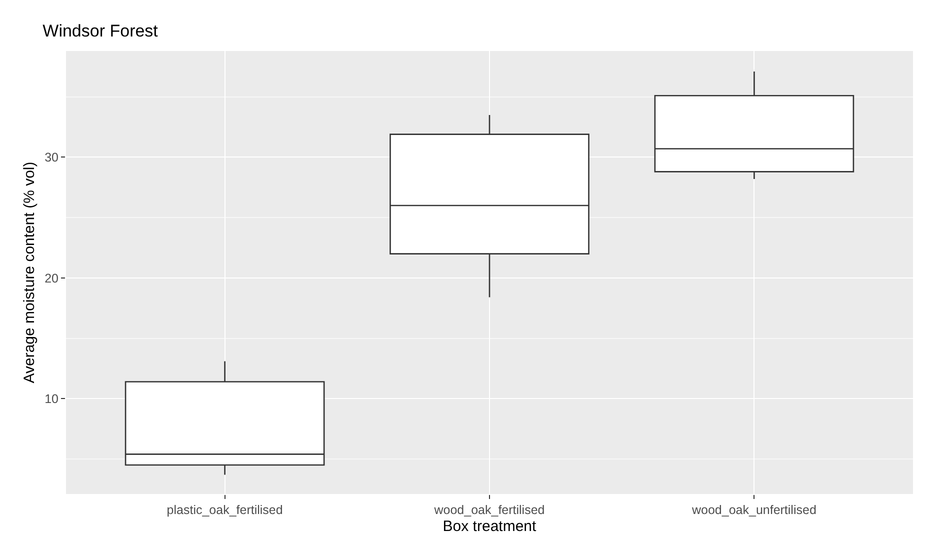 The height and width of the screenshot is (549, 948). What do you see at coordinates (51, 278) in the screenshot?
I see `y-tick-label: 20` at bounding box center [51, 278].